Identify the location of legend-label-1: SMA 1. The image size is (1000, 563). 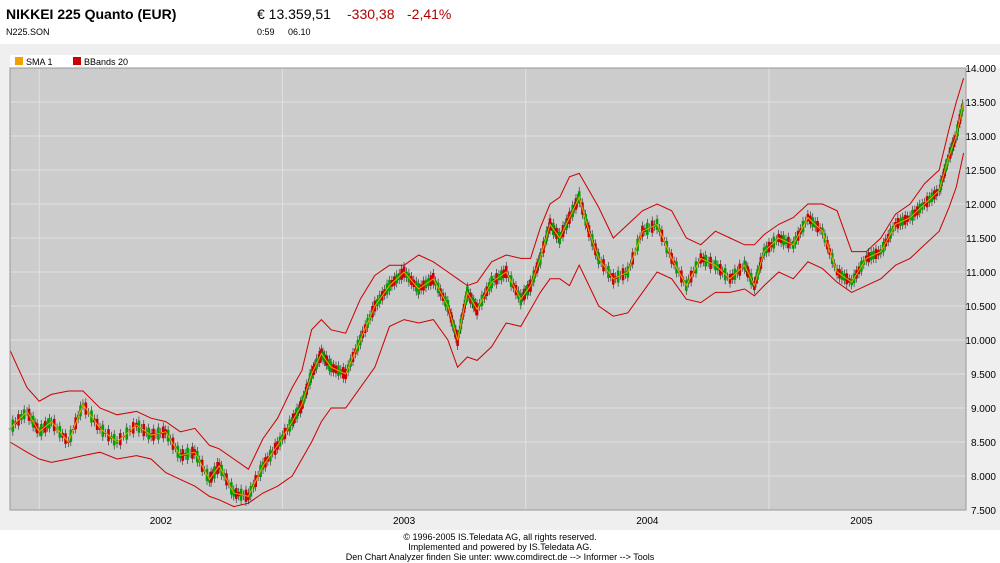
(39, 62).